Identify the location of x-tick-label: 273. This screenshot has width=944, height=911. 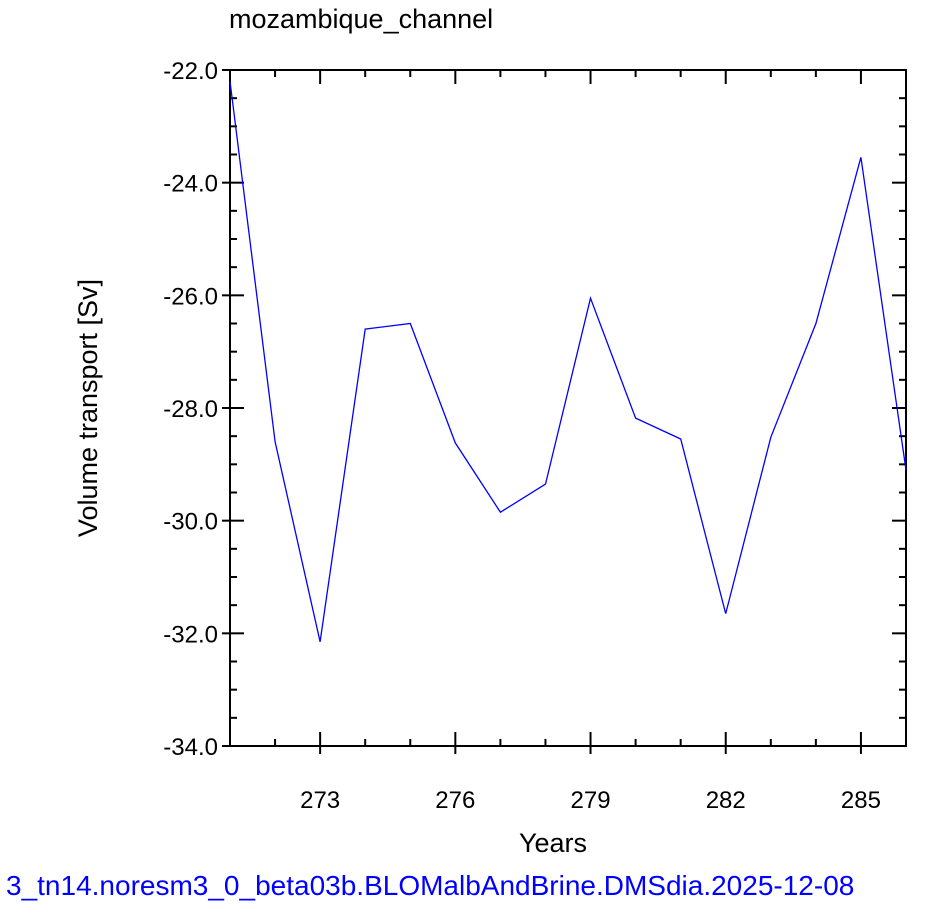
(320, 800).